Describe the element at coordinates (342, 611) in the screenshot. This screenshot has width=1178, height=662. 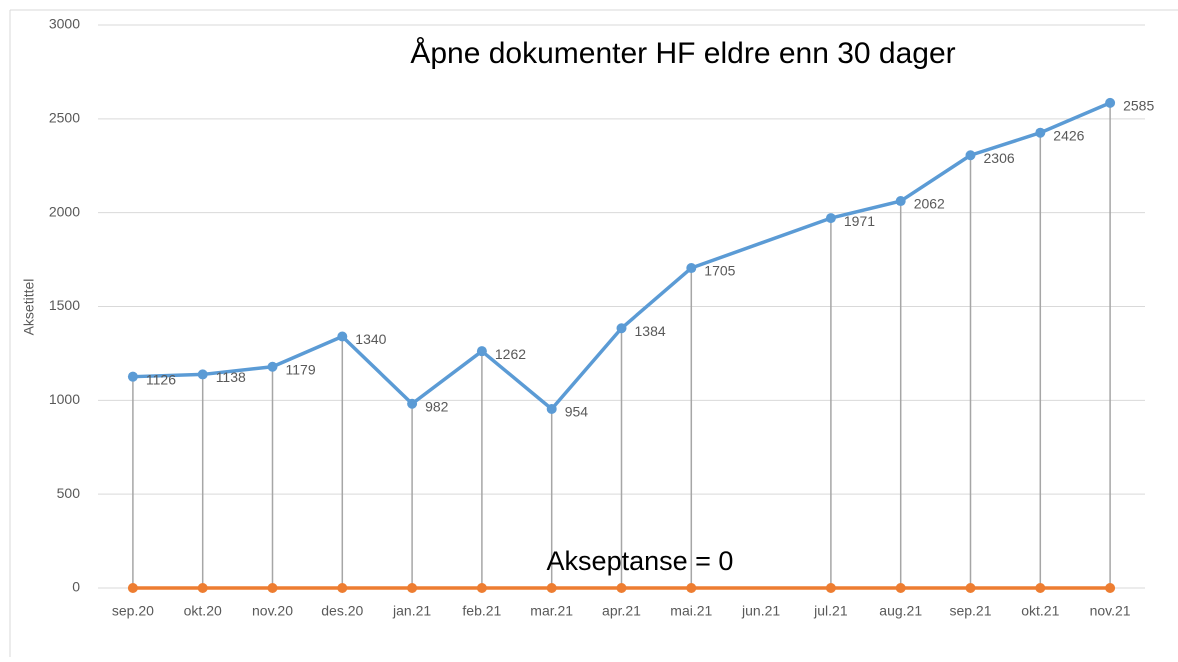
I see `x-tick-label: des.20` at that location.